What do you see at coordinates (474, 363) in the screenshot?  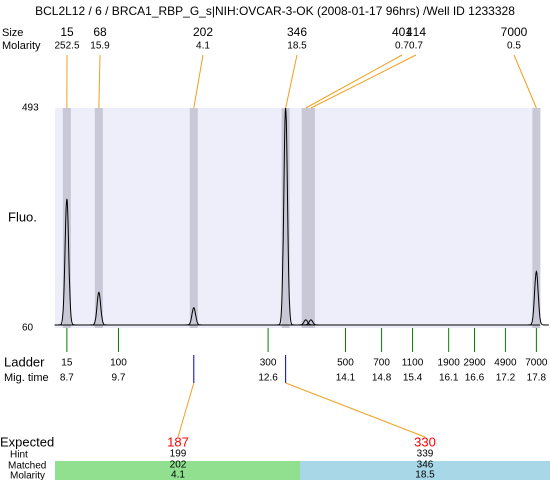 I see `ladder-size: 2900` at bounding box center [474, 363].